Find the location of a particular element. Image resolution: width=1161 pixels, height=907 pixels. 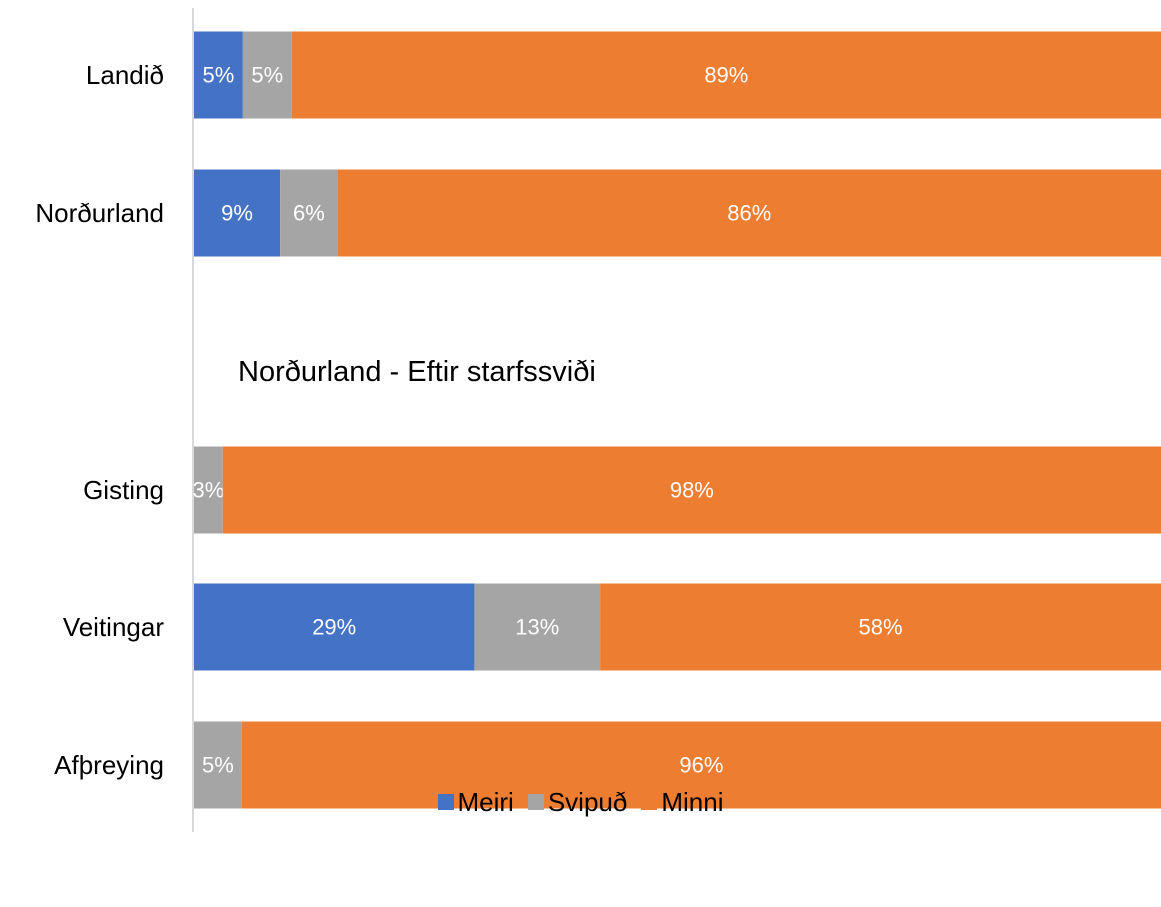

data-label: 9% is located at coordinates (237, 213).